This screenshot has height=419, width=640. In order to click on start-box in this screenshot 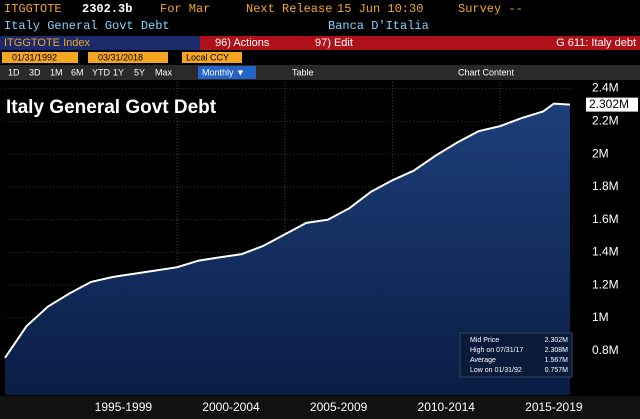, I will do `click(40, 57)`.